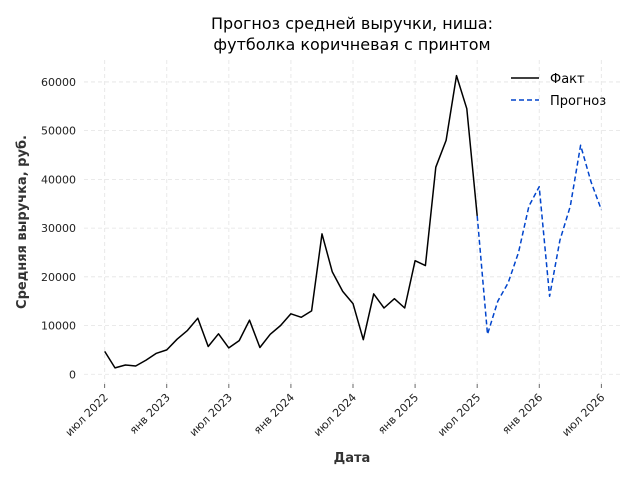  I want to click on legend-label: Факт, so click(567, 79).